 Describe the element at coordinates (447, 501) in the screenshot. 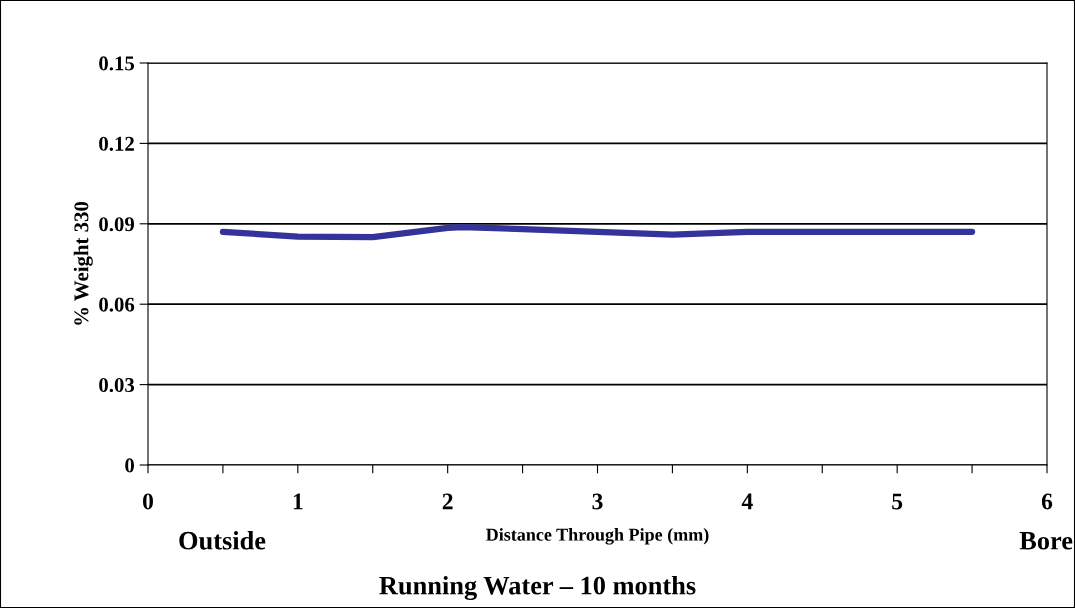

I see `x-tick-label: 2` at that location.